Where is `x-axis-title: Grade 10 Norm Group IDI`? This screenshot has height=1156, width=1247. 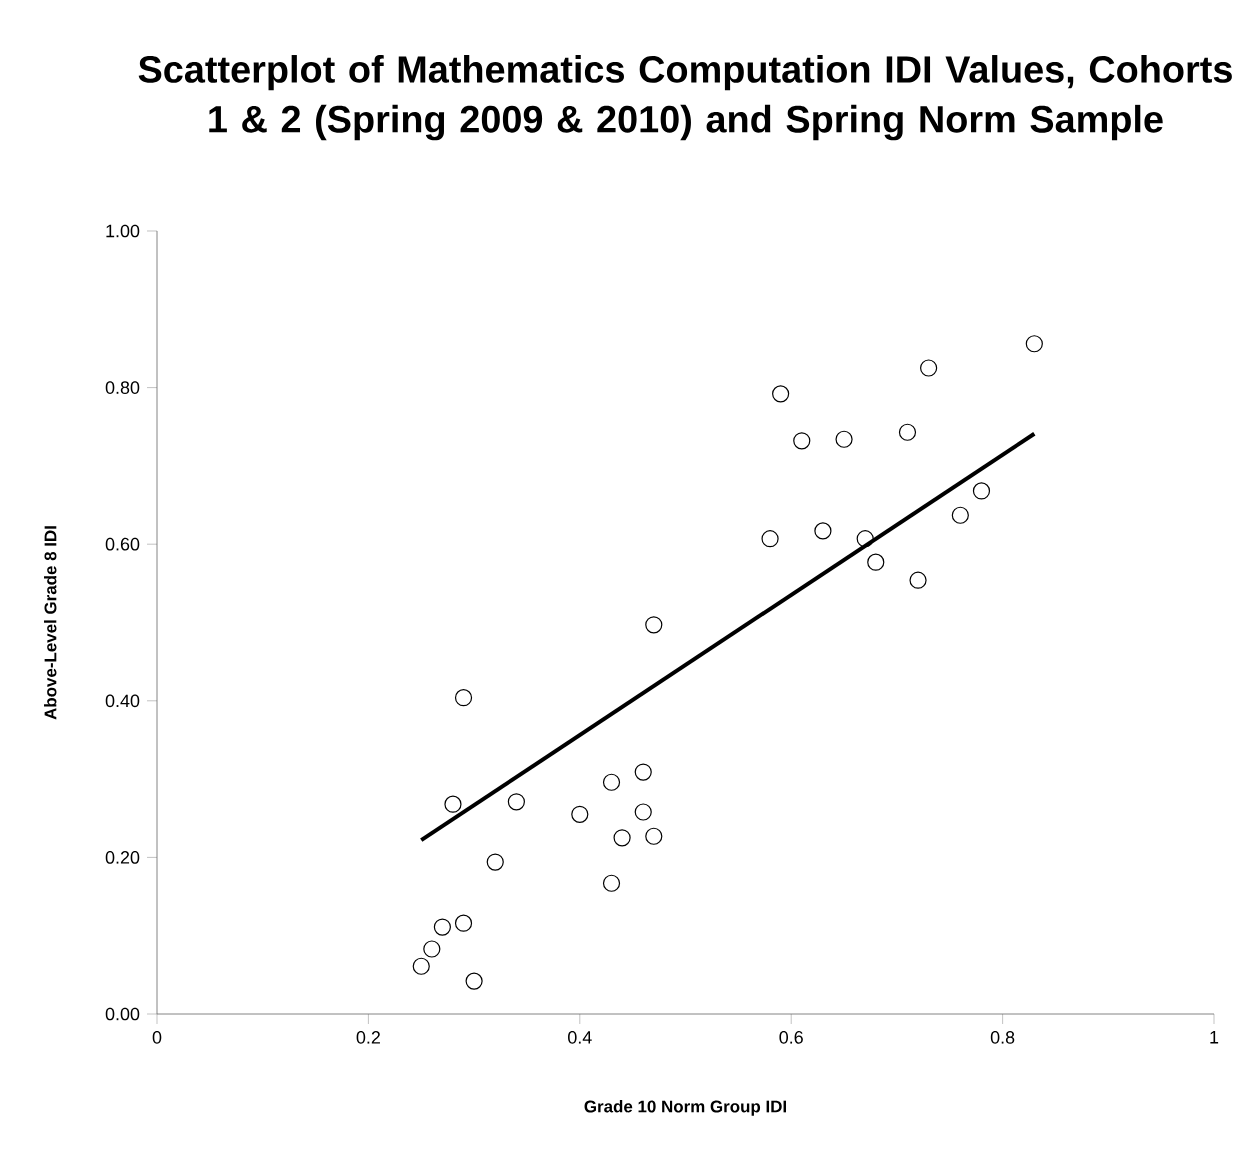
x-axis-title: Grade 10 Norm Group IDI is located at coordinates (685, 1108).